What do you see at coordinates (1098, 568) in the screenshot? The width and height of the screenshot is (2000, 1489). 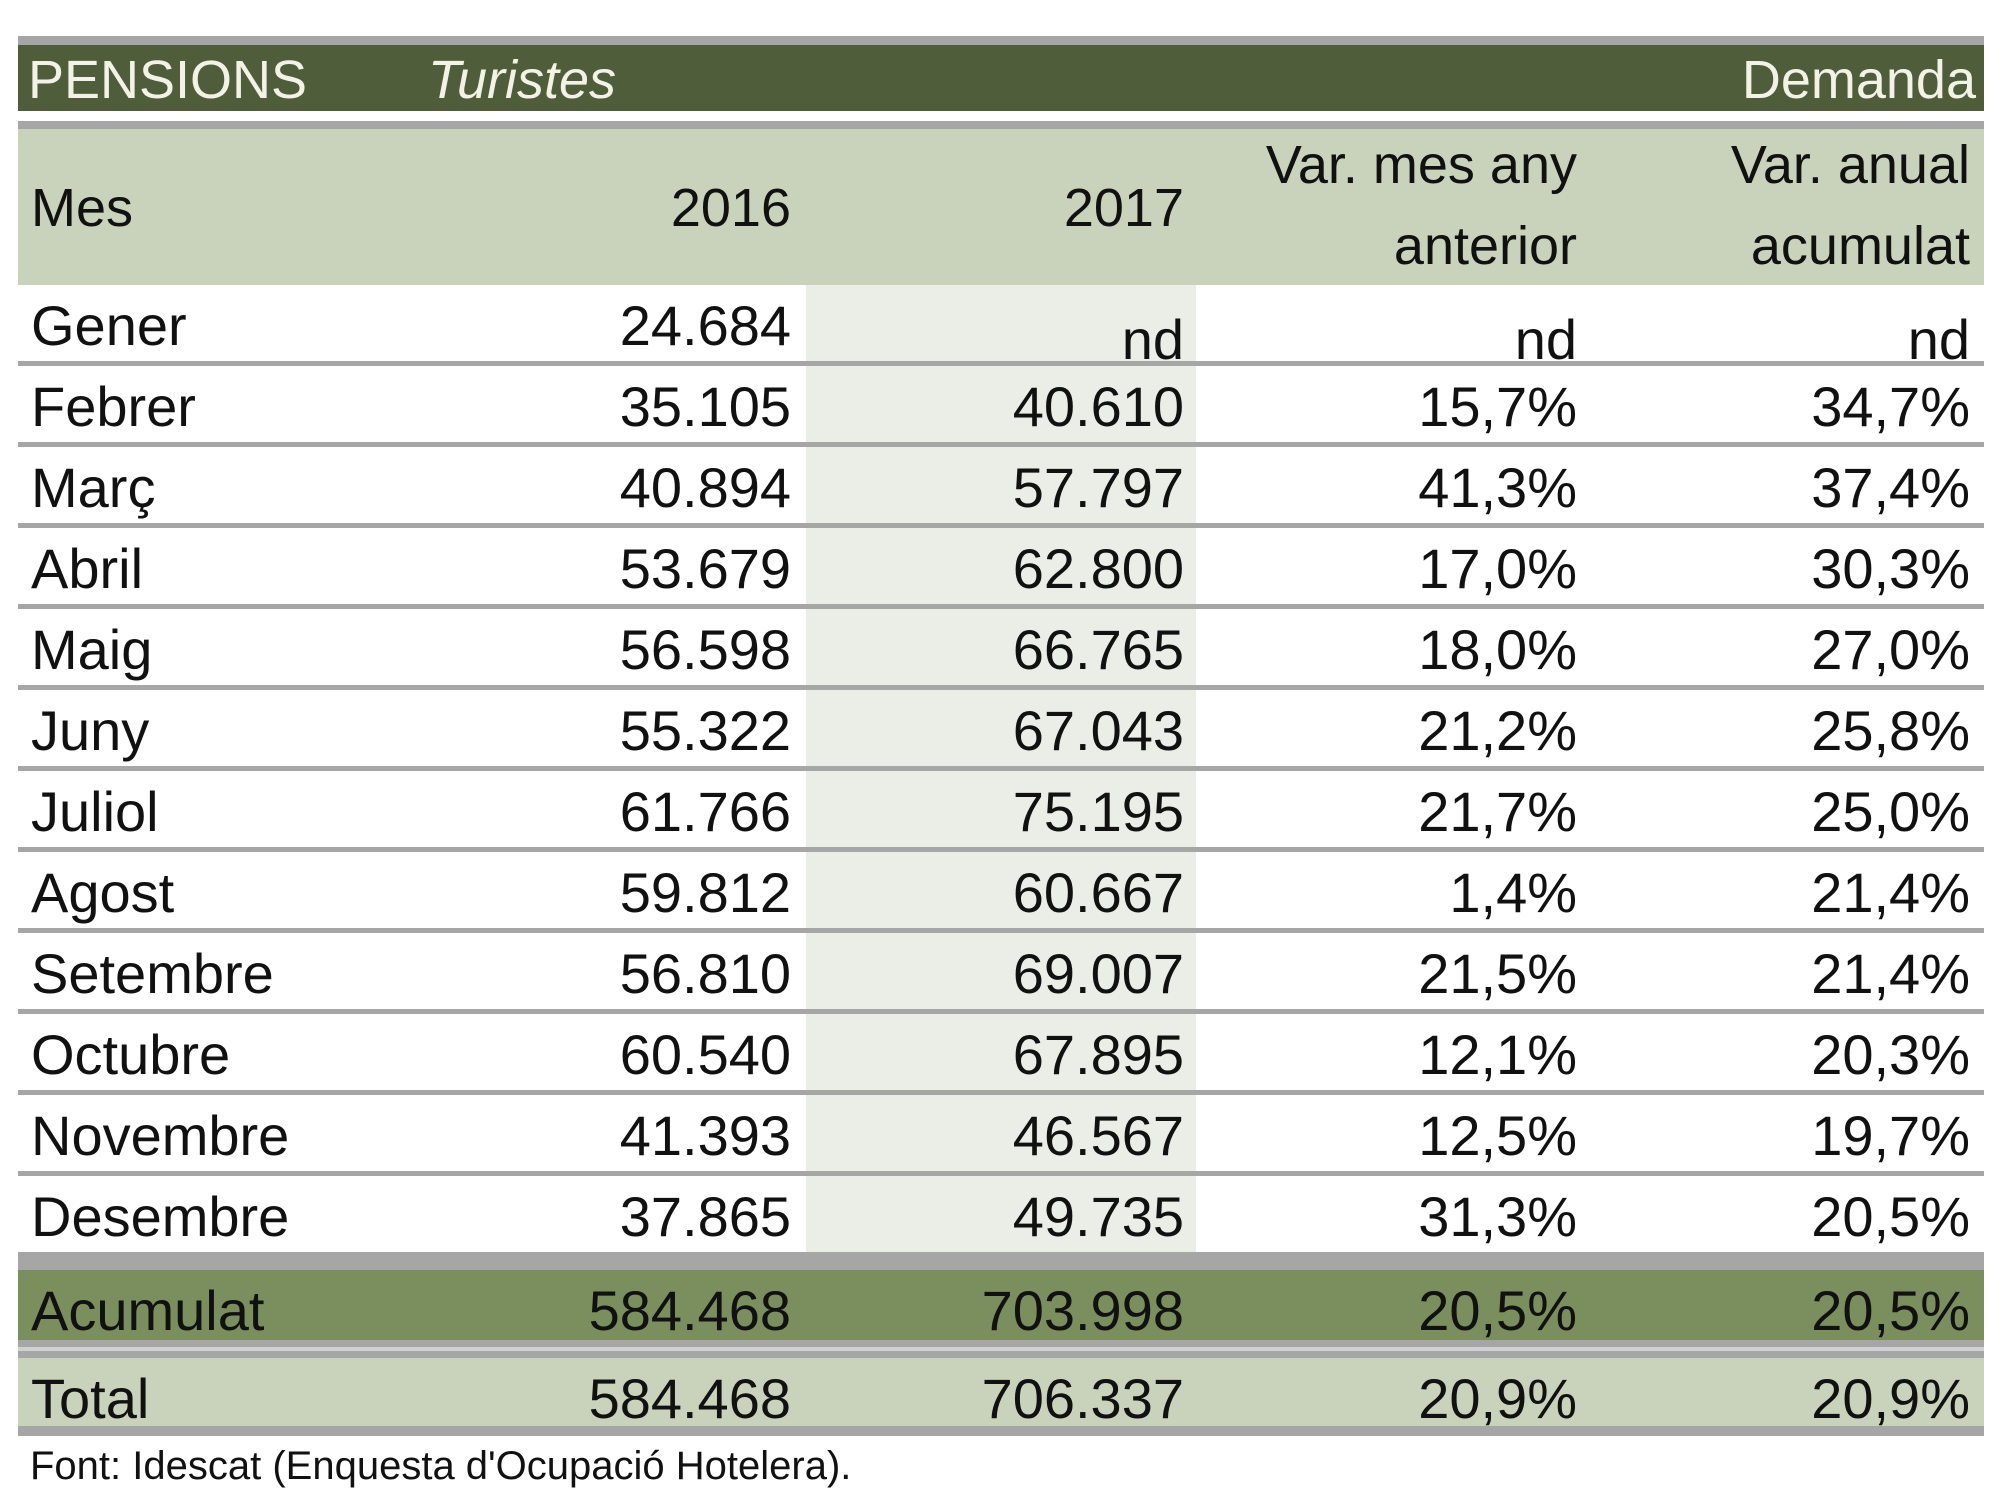 I see `cell-2017: 62.800` at bounding box center [1098, 568].